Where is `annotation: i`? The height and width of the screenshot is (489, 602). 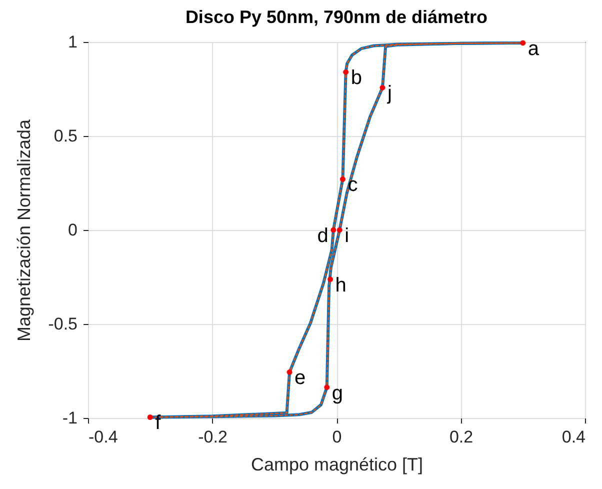 annotation: i is located at coordinates (347, 236).